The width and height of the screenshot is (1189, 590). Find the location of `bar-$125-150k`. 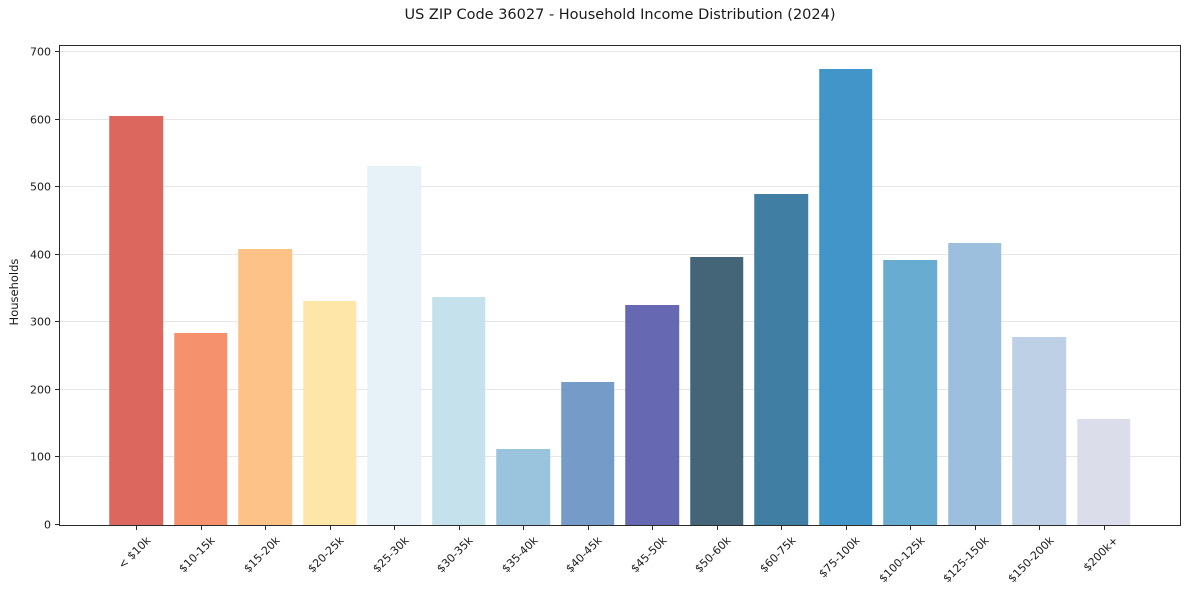

bar-$125-150k is located at coordinates (974, 383).